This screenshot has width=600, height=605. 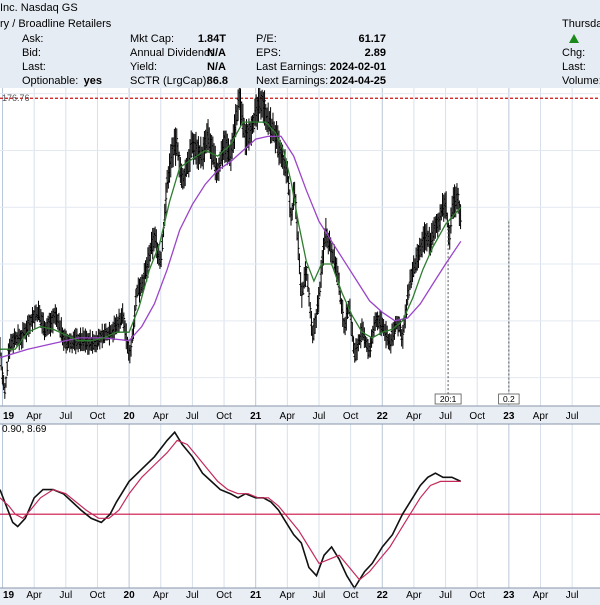 I want to click on x-axis-strip-bottom, so click(x=300, y=594).